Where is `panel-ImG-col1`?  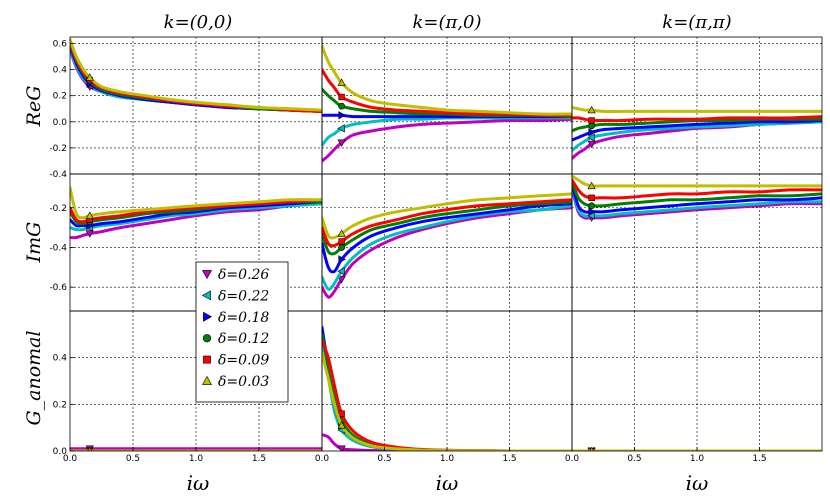 panel-ImG-col1 is located at coordinates (447, 242).